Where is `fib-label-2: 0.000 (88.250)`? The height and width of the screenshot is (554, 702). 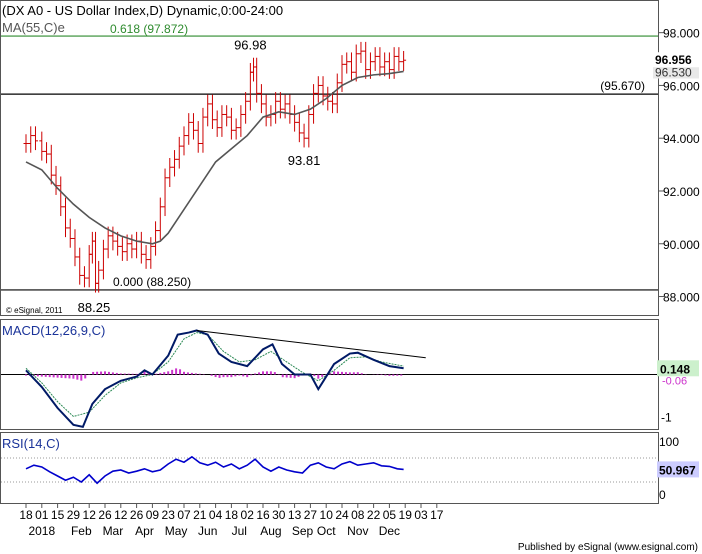
fib-label-2: 0.000 (88.250) is located at coordinates (152, 282).